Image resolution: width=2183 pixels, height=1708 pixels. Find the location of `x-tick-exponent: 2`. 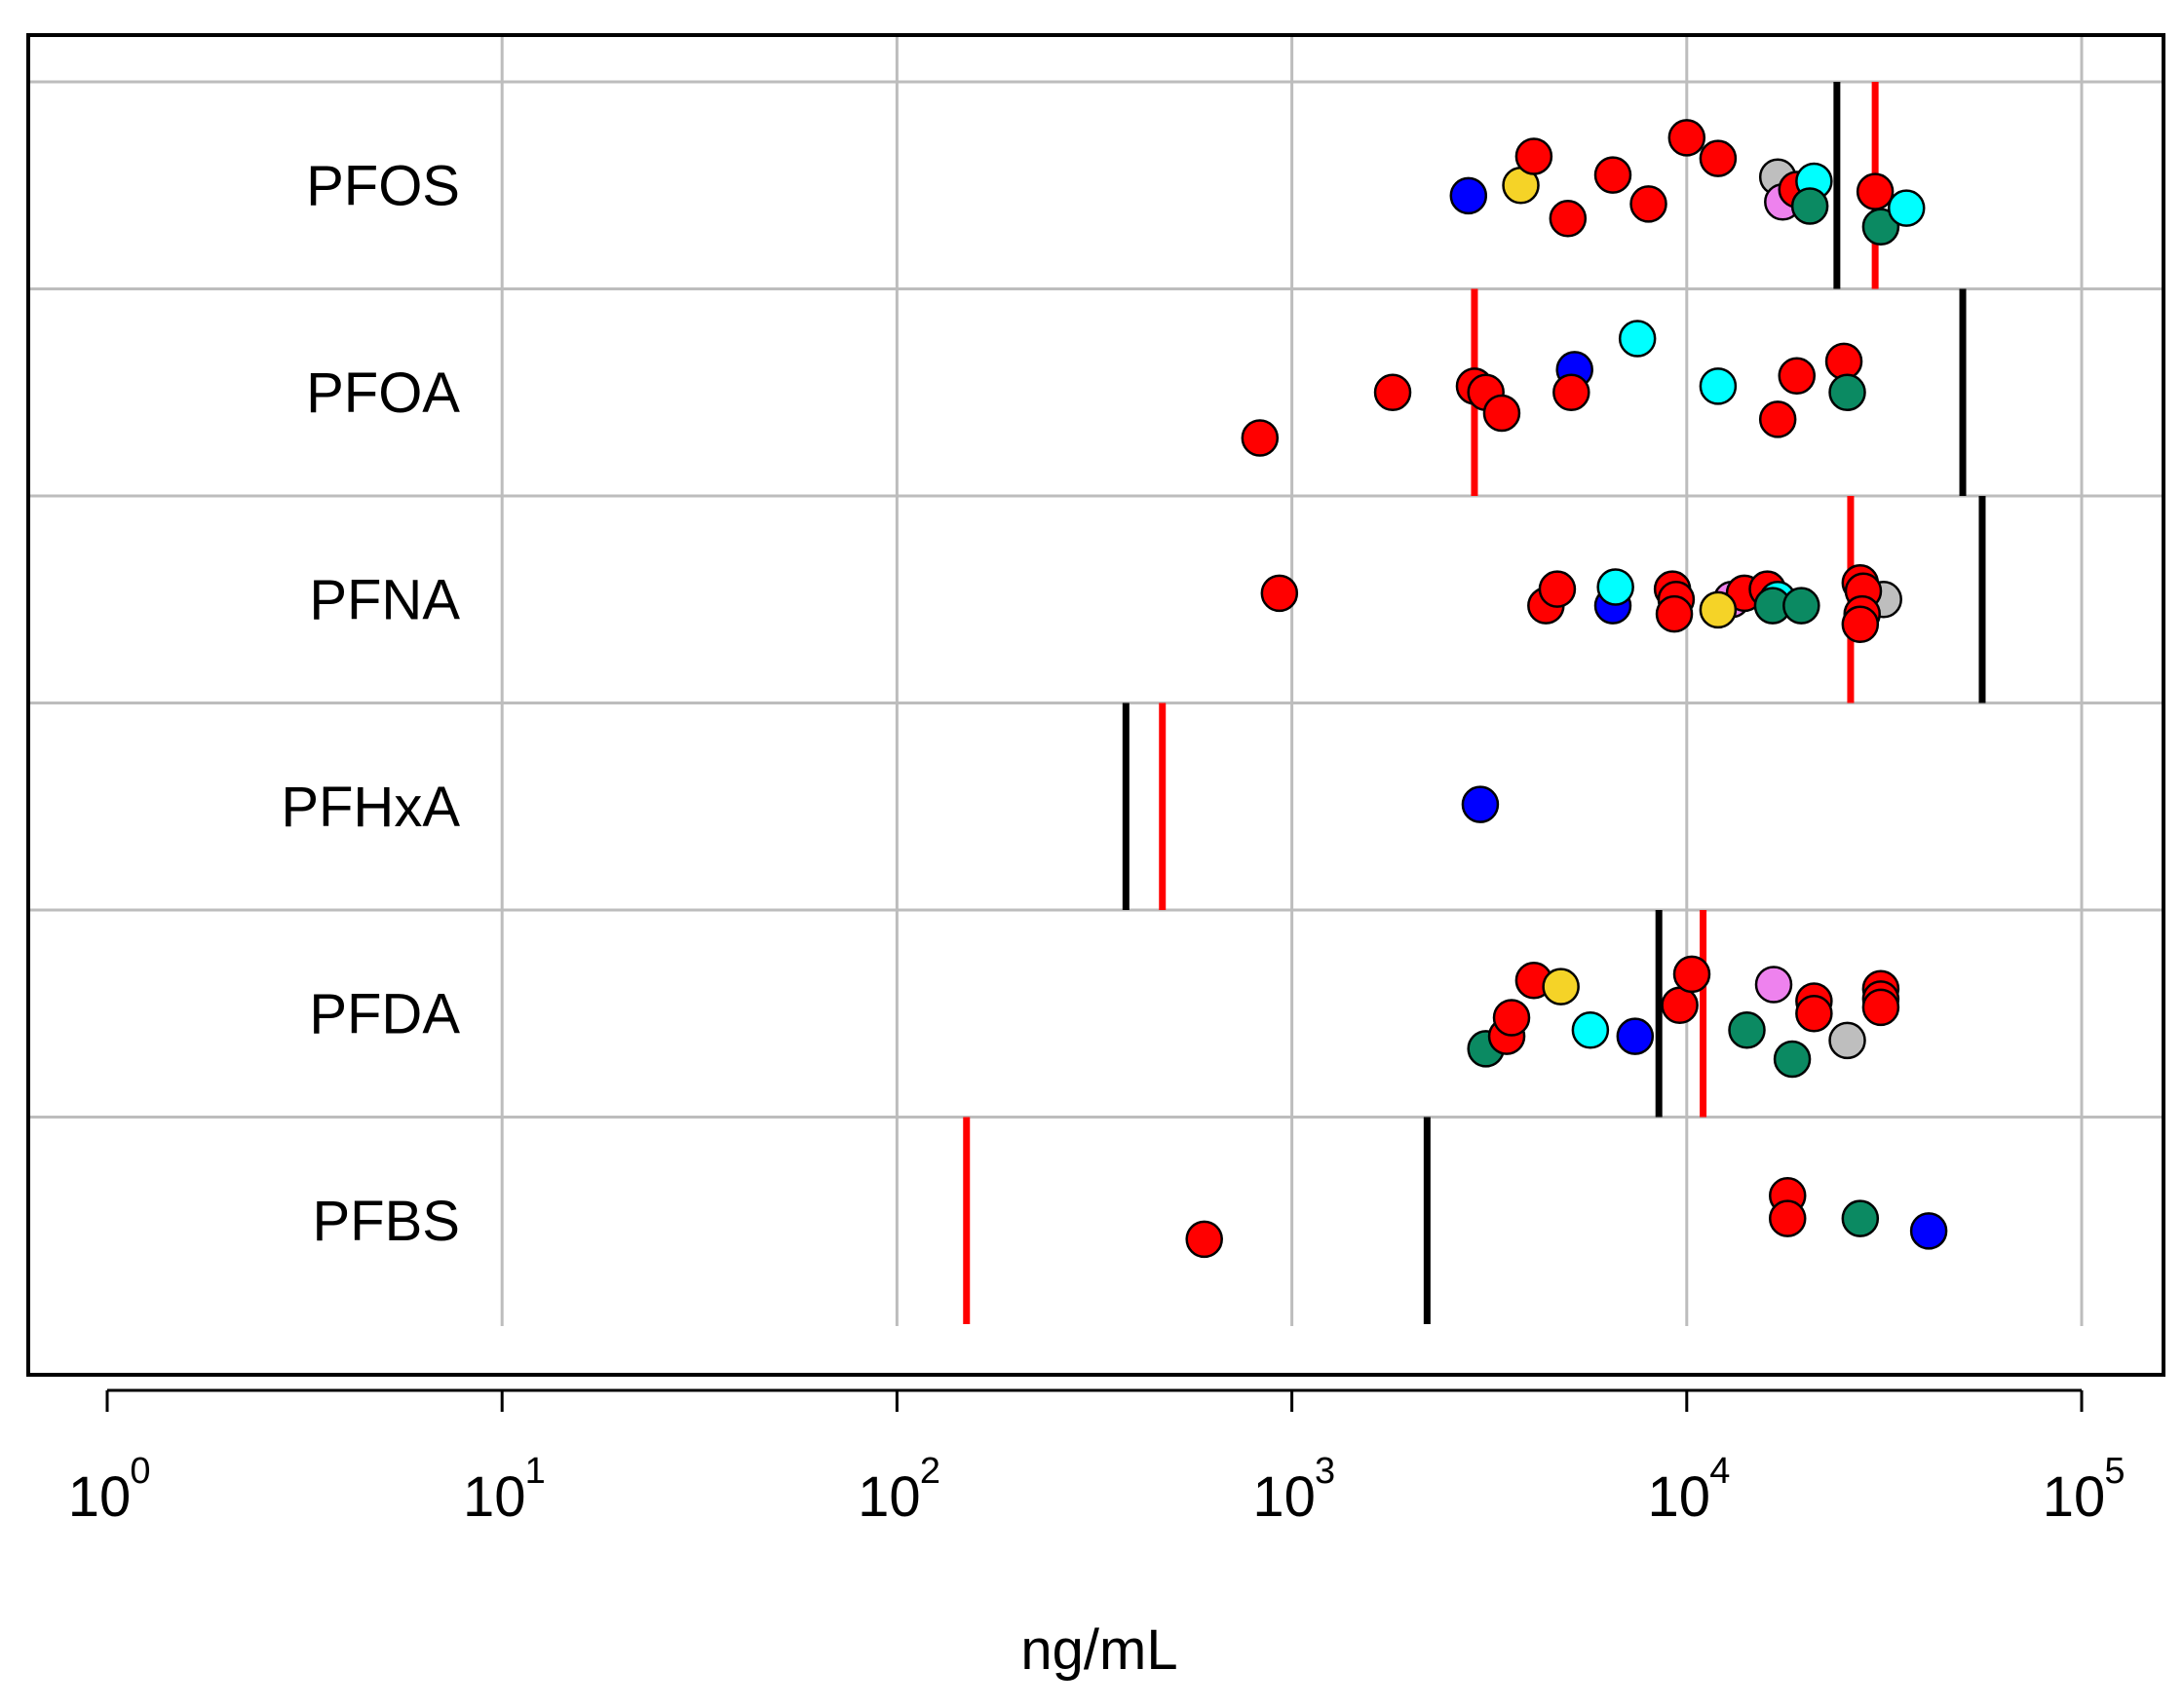

x-tick-exponent: 2 is located at coordinates (930, 1471).